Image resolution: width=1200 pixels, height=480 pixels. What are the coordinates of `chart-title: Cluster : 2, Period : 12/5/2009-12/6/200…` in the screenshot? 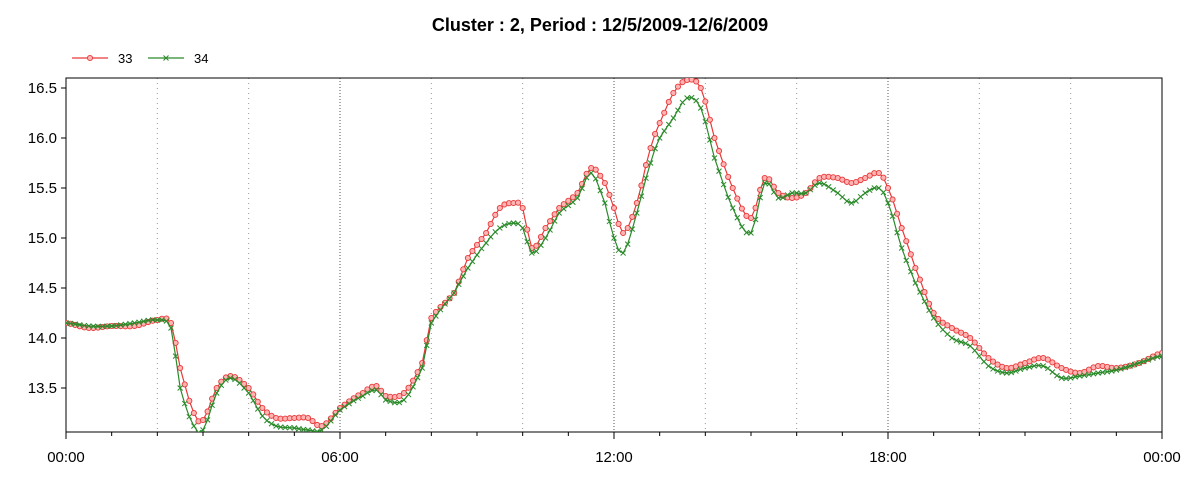 It's located at (600, 25).